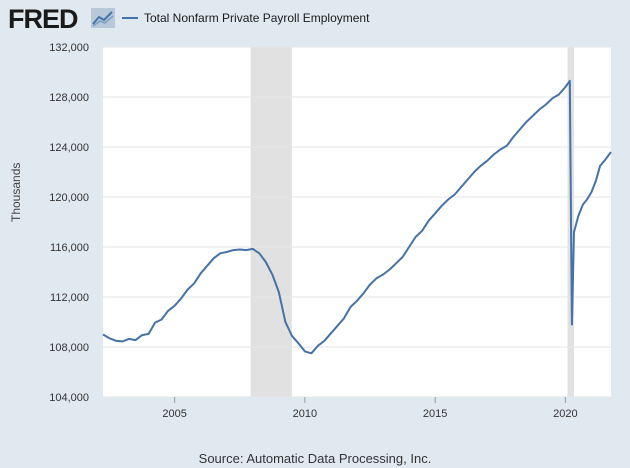  Describe the element at coordinates (257, 18) in the screenshot. I see `legend-label: Total Nonfarm Private Payroll Employment` at that location.